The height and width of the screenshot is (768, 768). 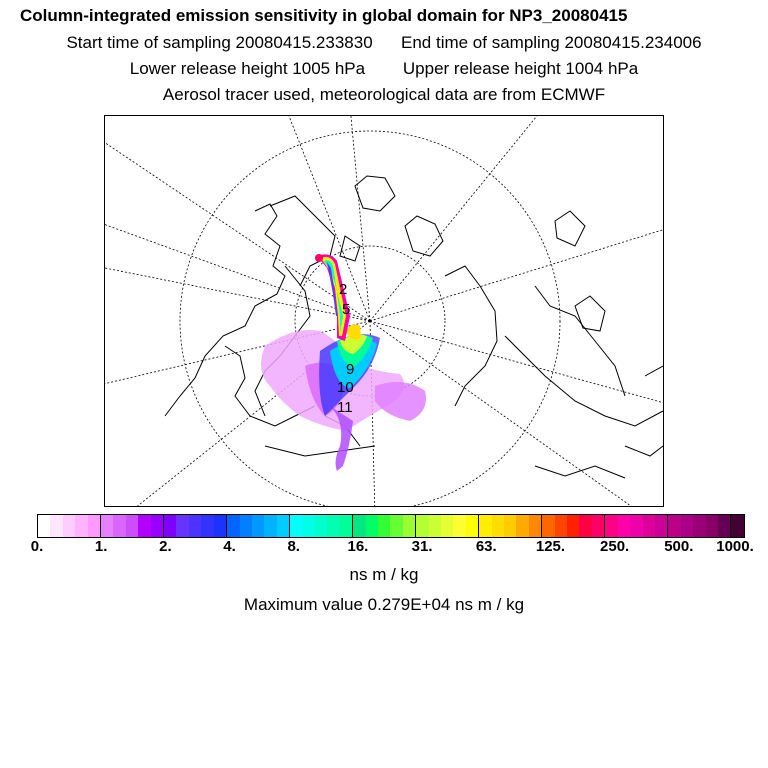 What do you see at coordinates (345, 407) in the screenshot?
I see `plume-label: 11` at bounding box center [345, 407].